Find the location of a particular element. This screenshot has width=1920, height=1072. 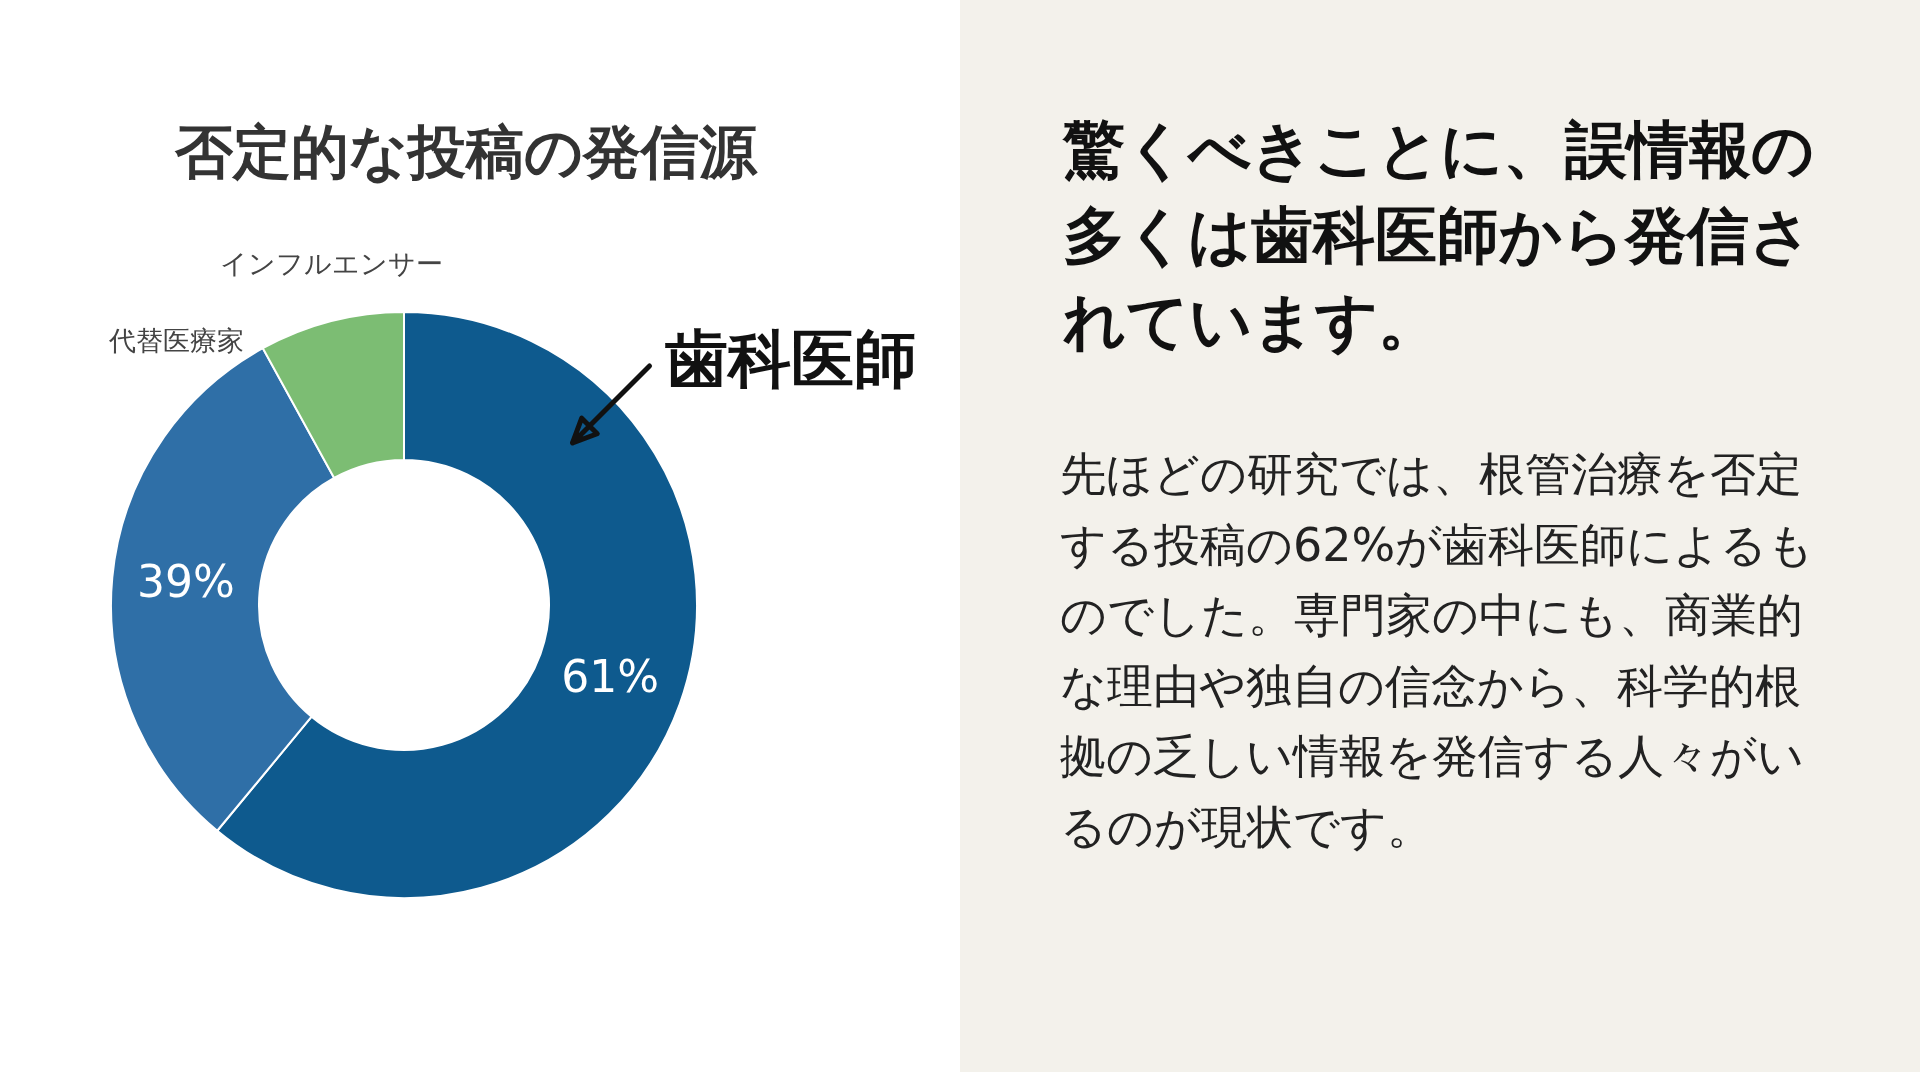

slice-label: インフルエンサー is located at coordinates (332, 263).